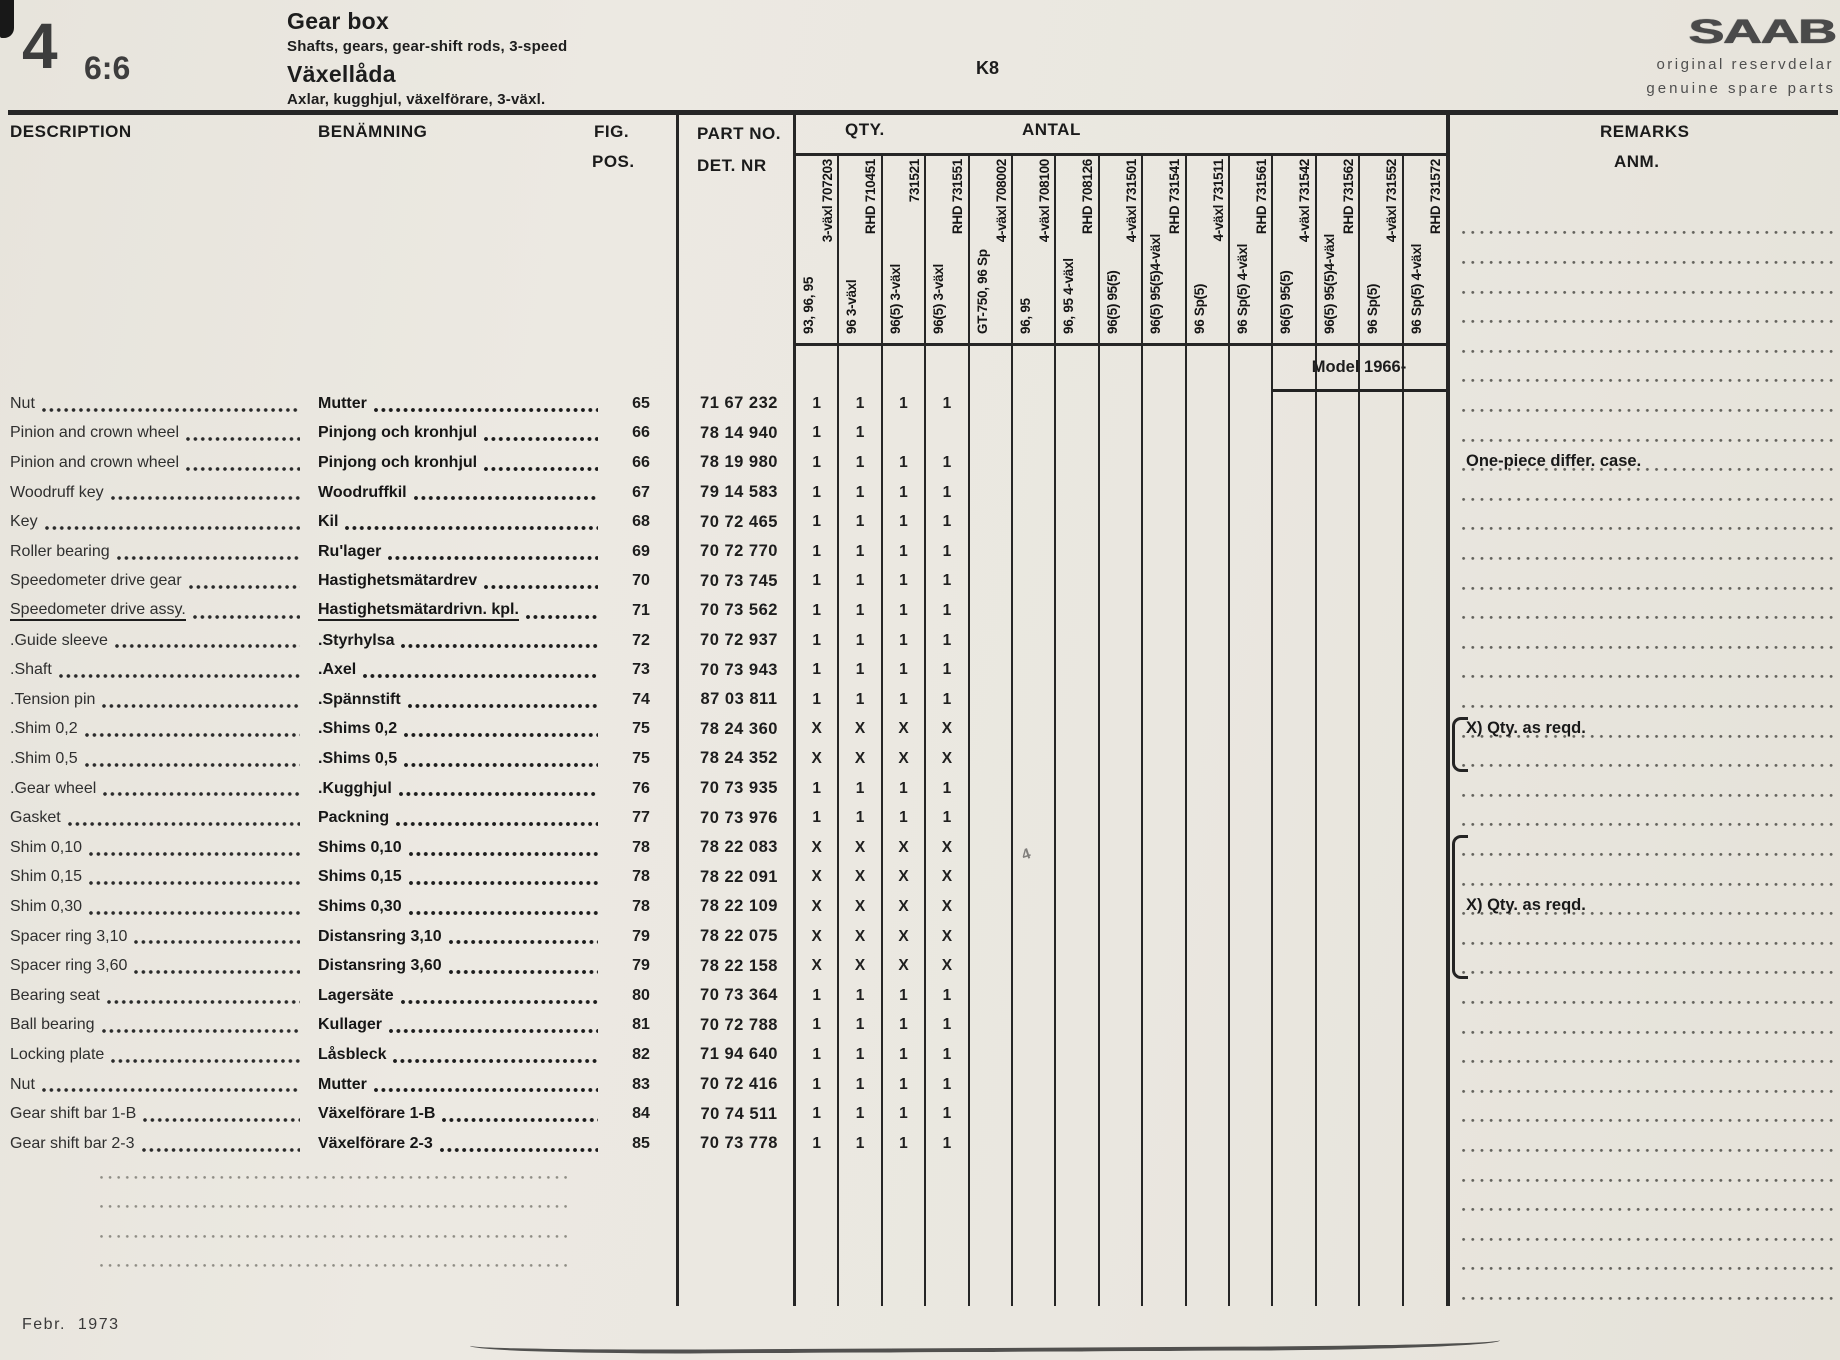  I want to click on table-row: Ball bearing Kullager 81 70 72 788 1 1 1 1, so click(920, 1026).